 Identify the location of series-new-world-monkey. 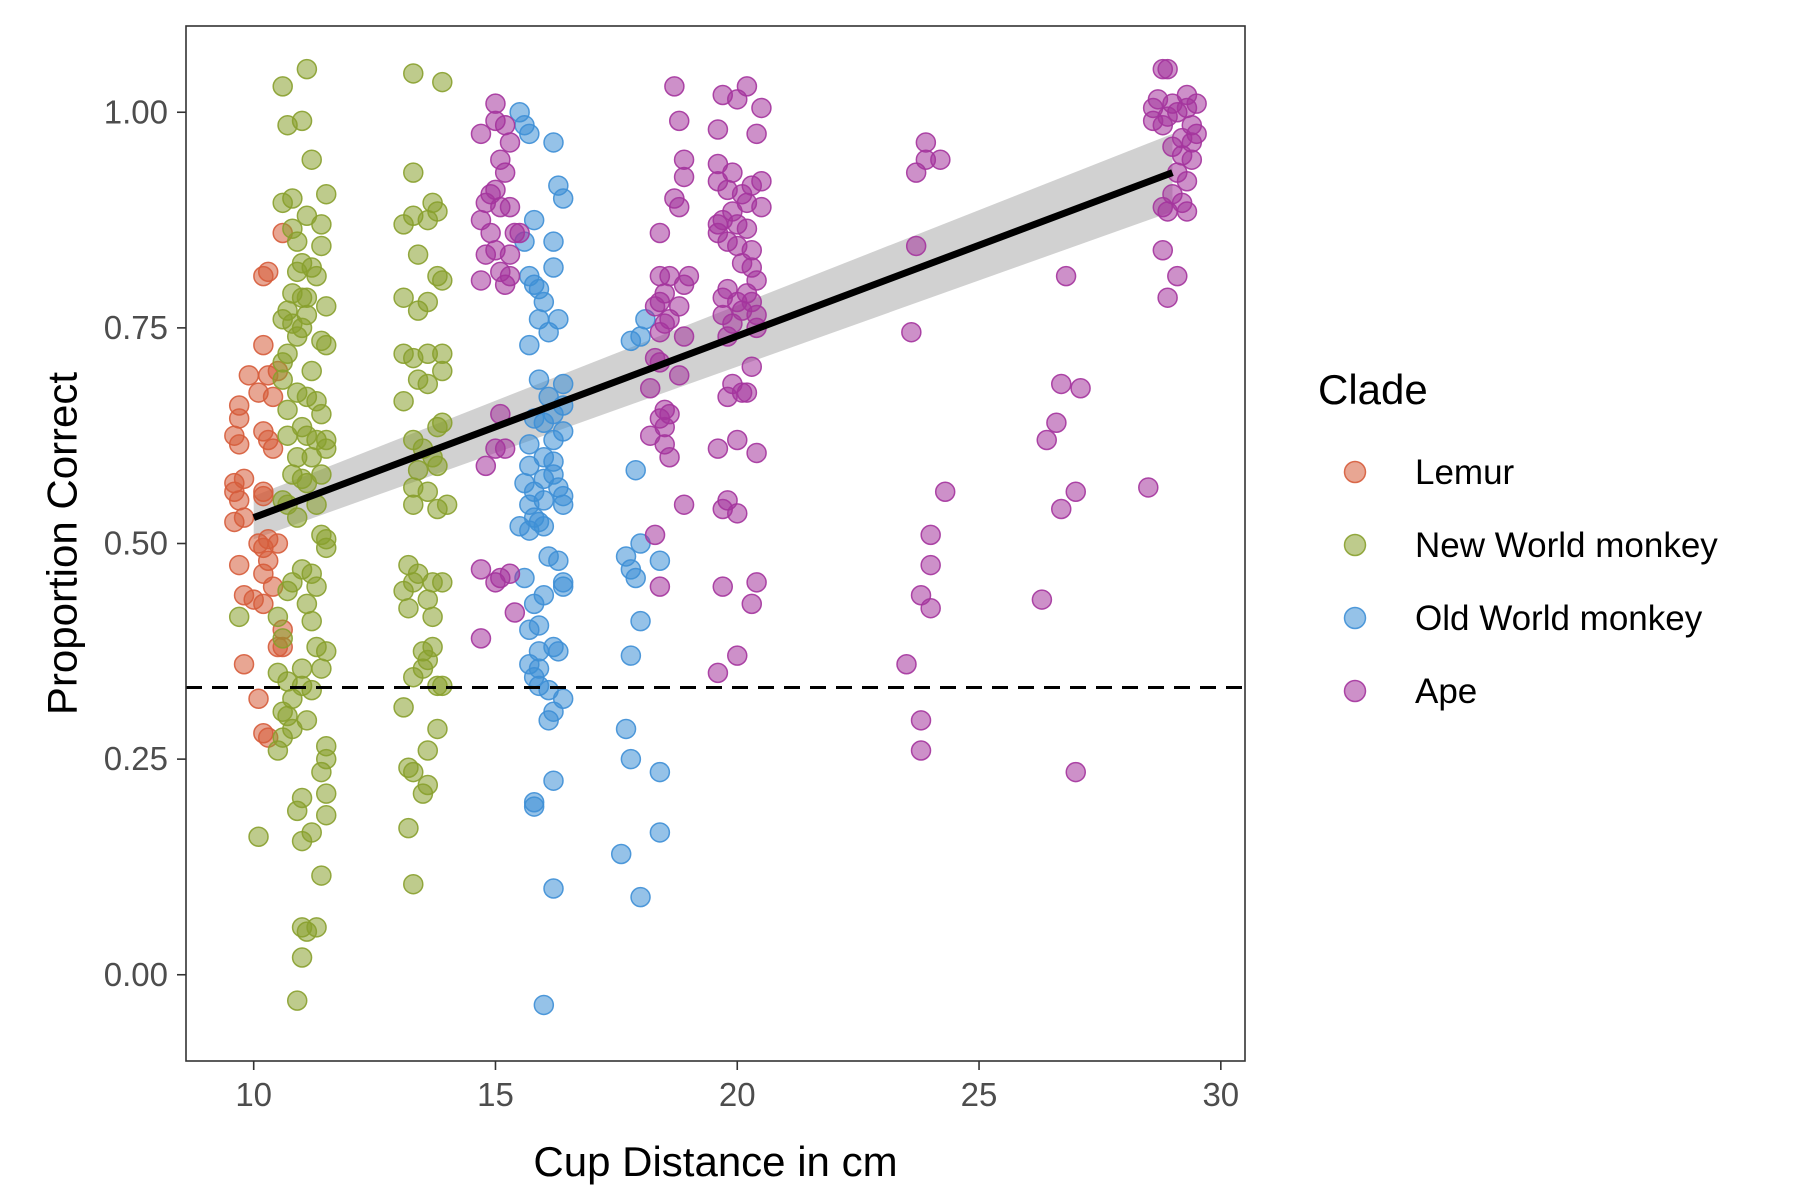
(343, 534).